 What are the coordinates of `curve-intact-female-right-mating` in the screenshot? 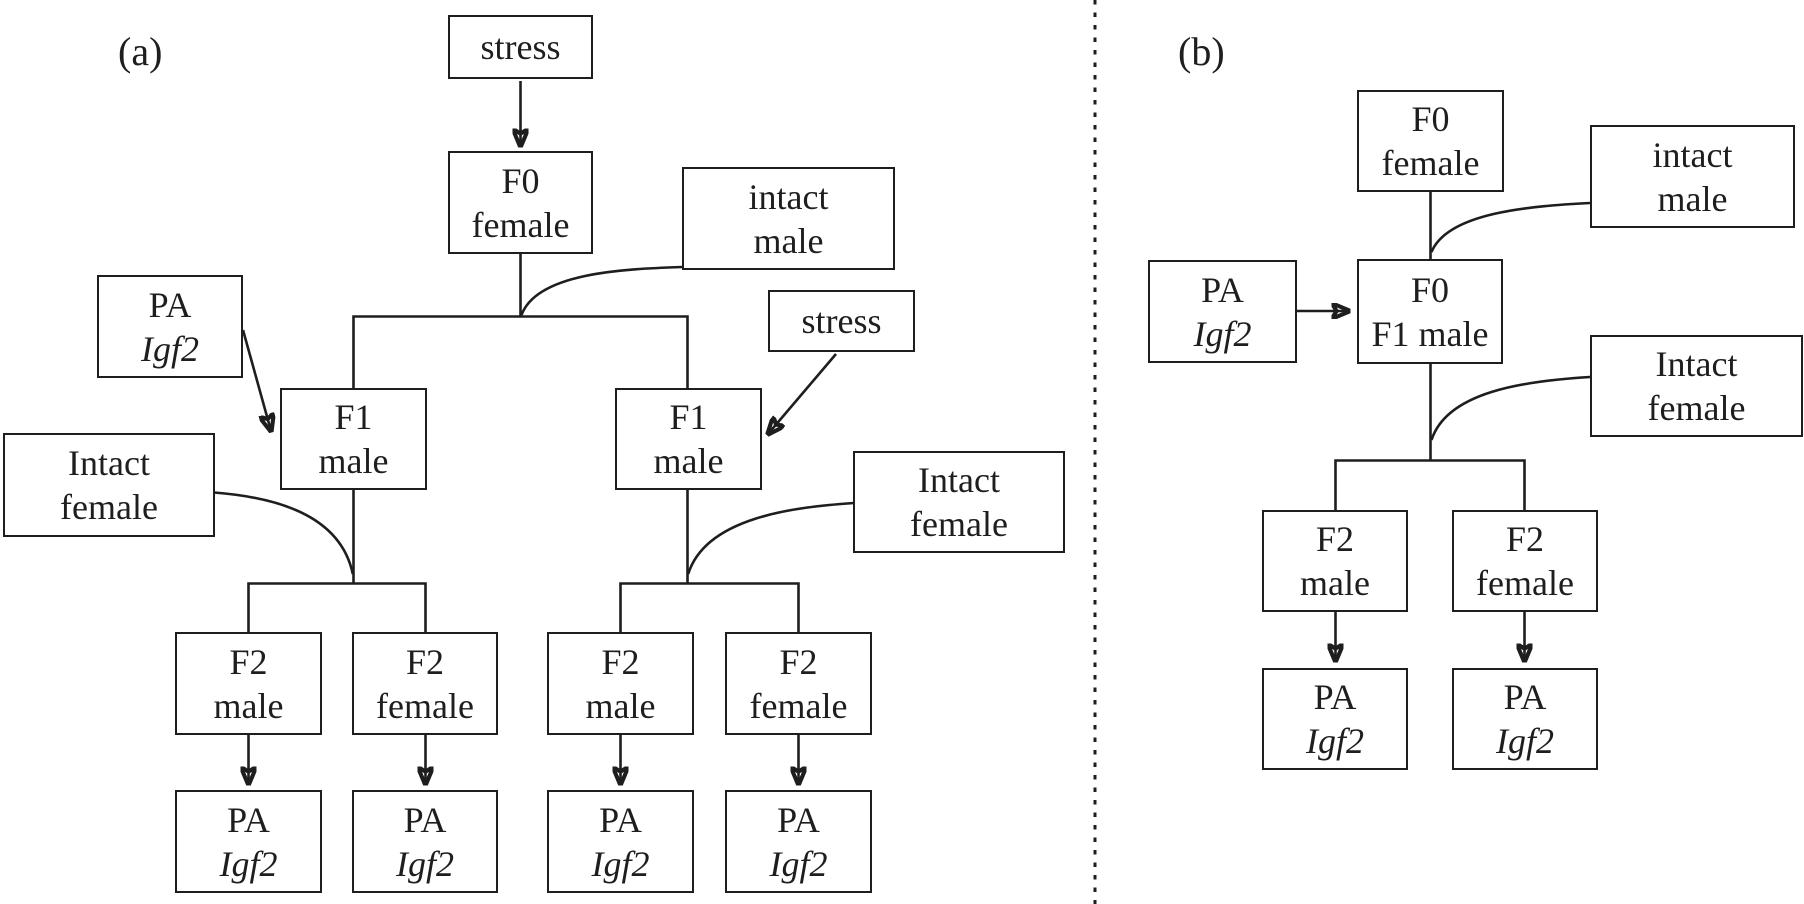 It's located at (770, 538).